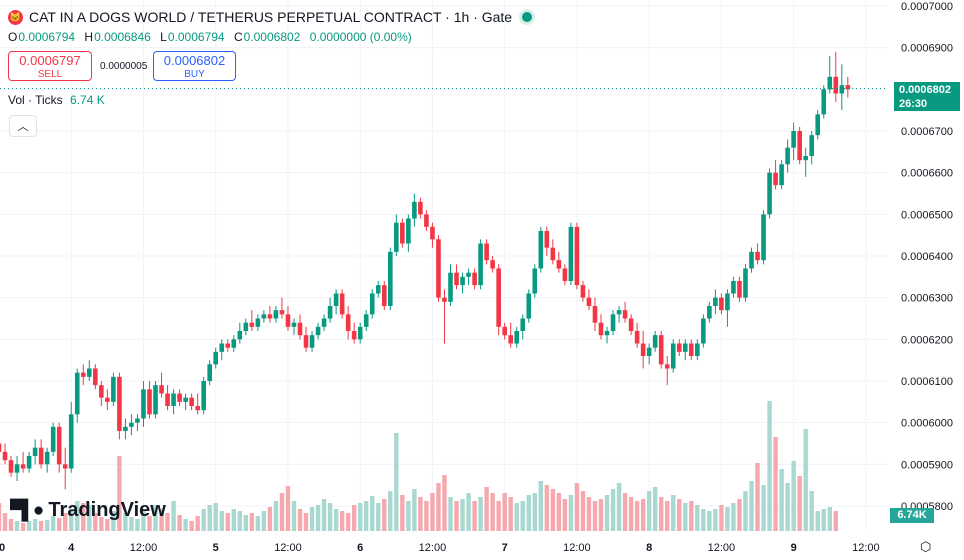 This screenshot has width=964, height=560. I want to click on time-axis-label: 5, so click(216, 548).